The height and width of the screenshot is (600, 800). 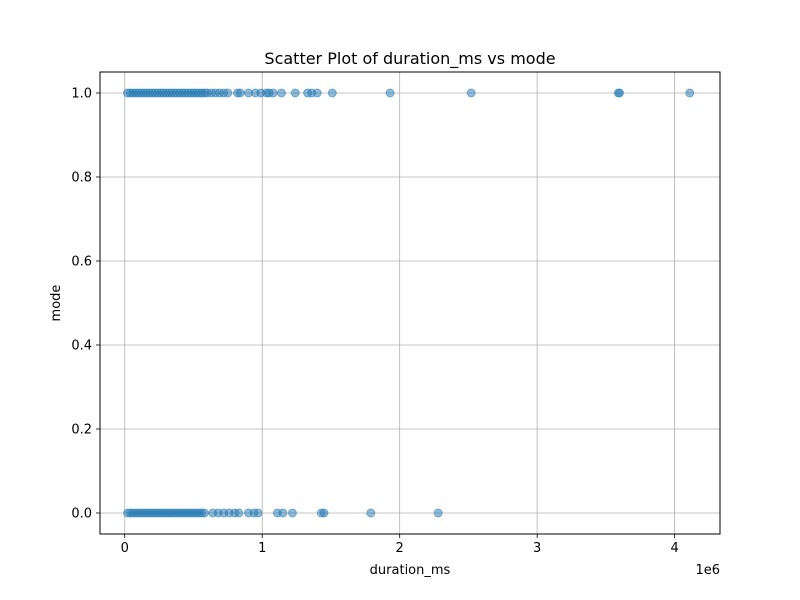 I want to click on y-tick-label: 0.0, so click(x=81, y=514).